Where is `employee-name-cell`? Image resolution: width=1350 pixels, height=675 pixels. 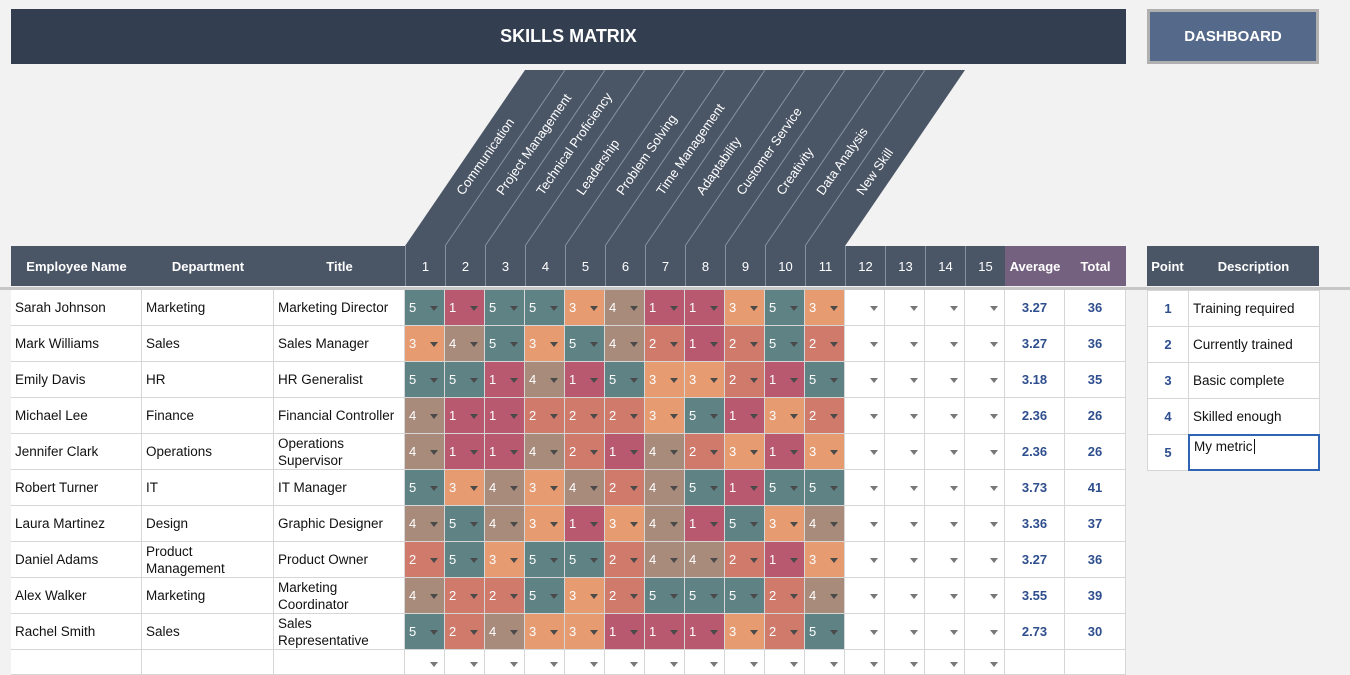
employee-name-cell is located at coordinates (76, 662).